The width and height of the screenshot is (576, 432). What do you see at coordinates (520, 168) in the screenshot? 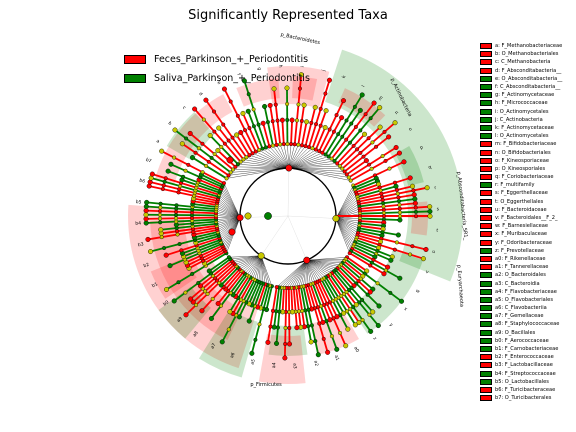
I see `taxa-legend-label: p: O_Kineosporiales` at bounding box center [520, 168].